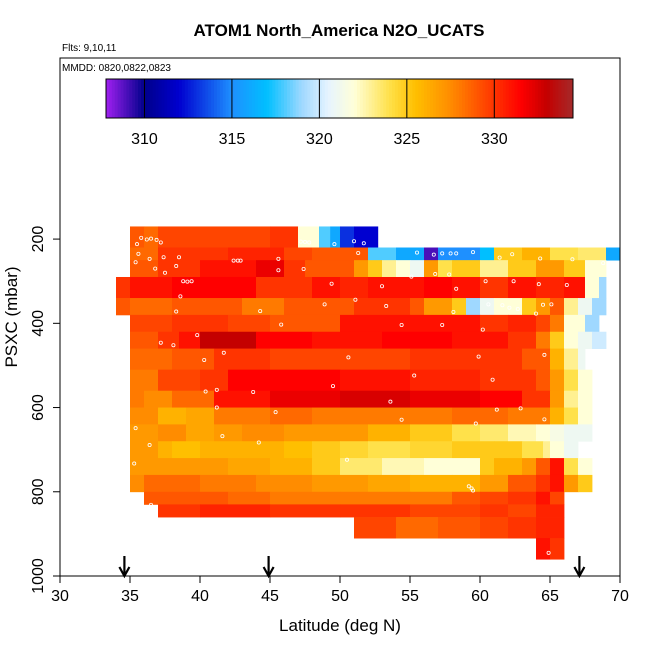  Describe the element at coordinates (270, 596) in the screenshot. I see `x-tick-label: 45` at that location.